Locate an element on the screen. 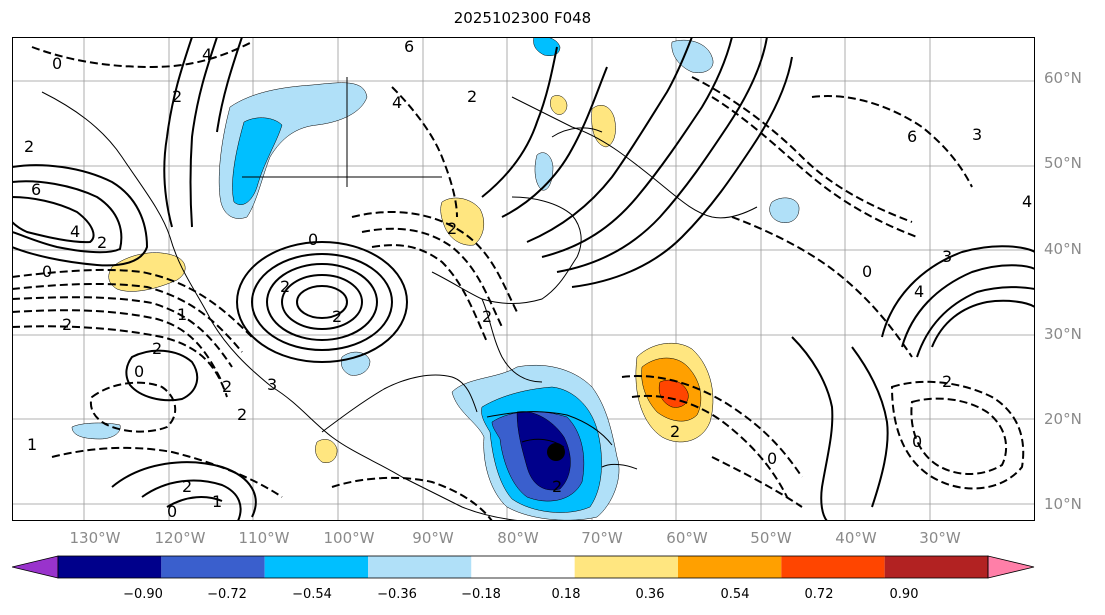 Image resolution: width=1105 pixels, height=615 pixels. storm-center-marker is located at coordinates (556, 452).